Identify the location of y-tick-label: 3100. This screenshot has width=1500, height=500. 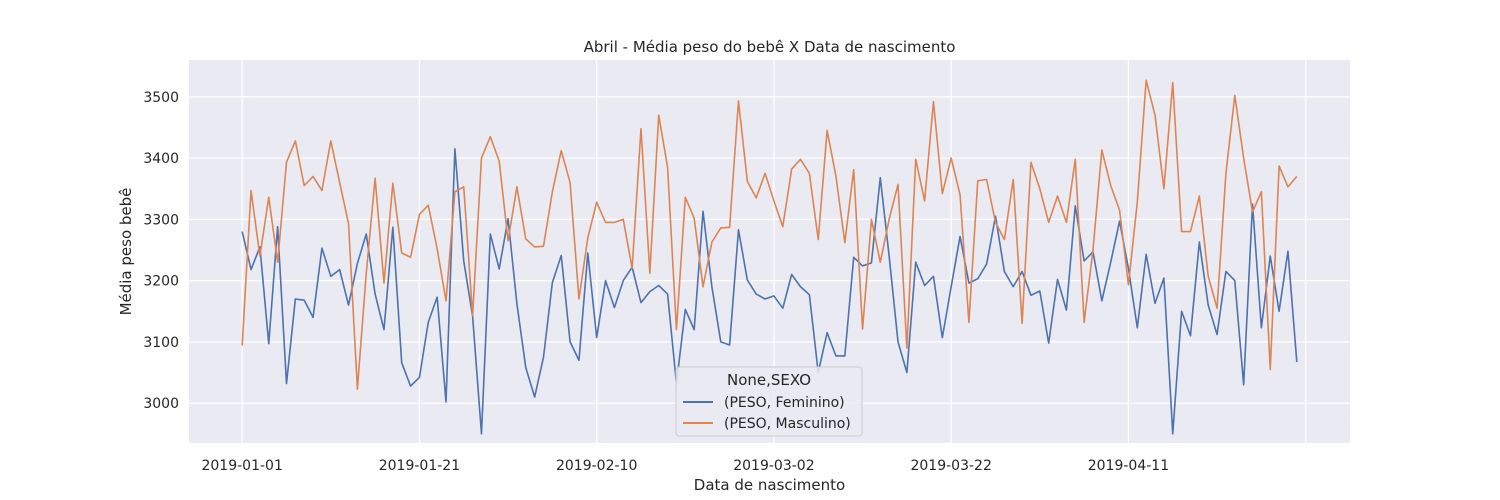
(161, 343).